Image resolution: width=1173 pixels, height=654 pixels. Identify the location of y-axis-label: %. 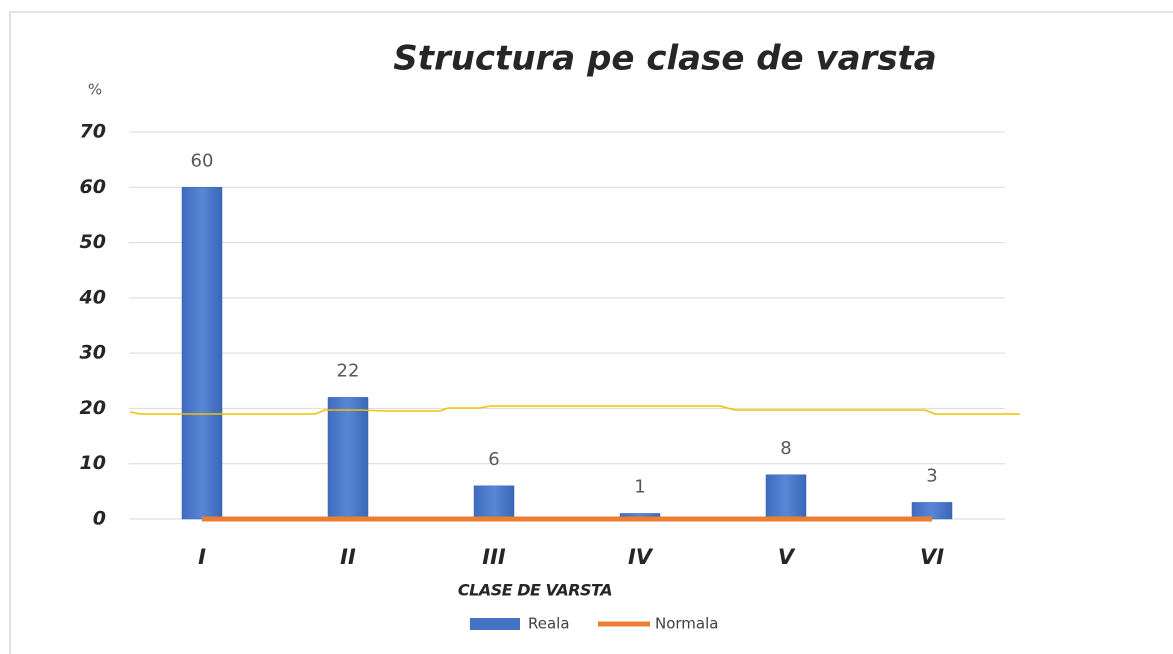
(95, 90).